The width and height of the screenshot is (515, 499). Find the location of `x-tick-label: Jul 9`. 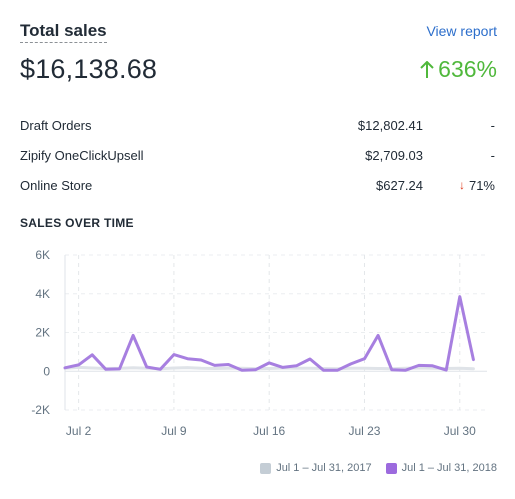

x-tick-label: Jul 9 is located at coordinates (174, 431).